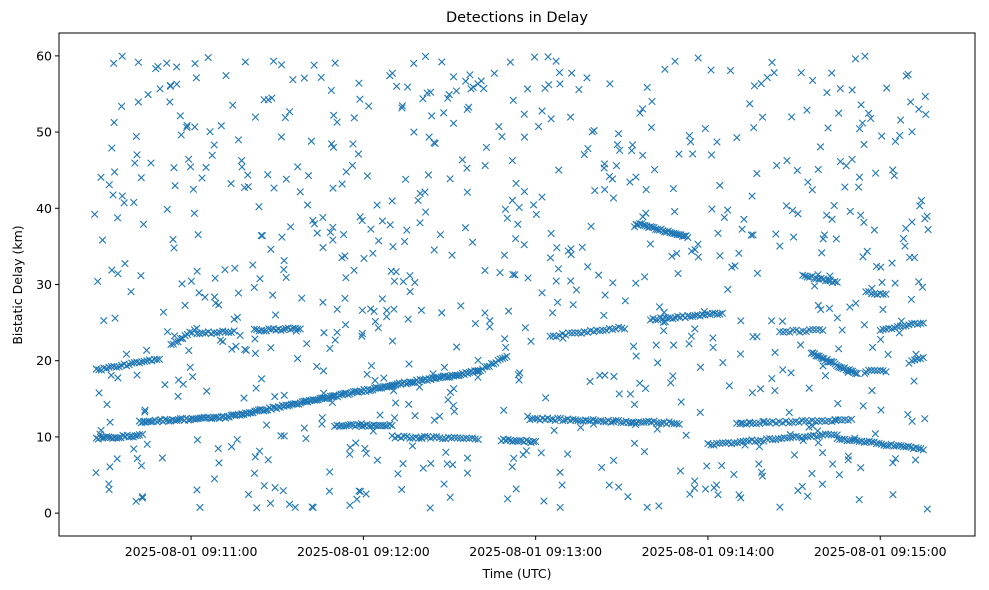  Describe the element at coordinates (48, 513) in the screenshot. I see `y-tick-label: 0` at that location.